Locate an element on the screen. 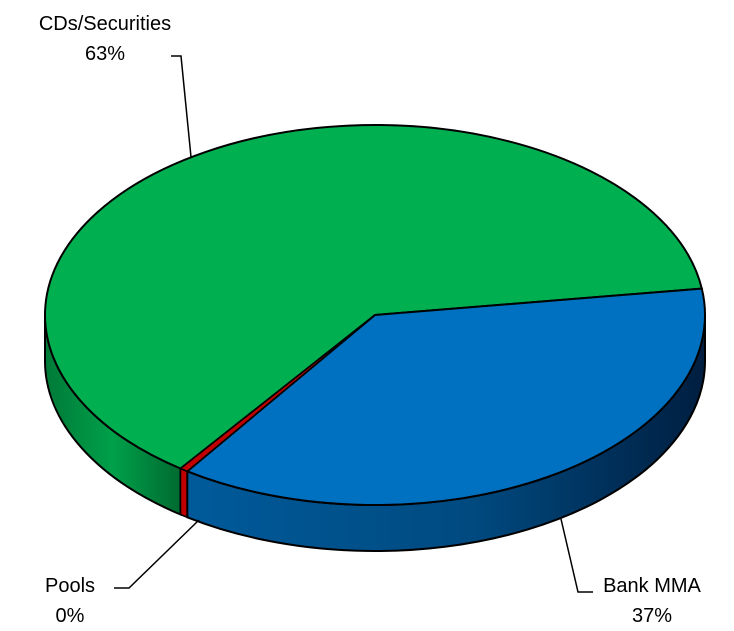 The image size is (734, 631). slice-pools is located at coordinates (277, 393).